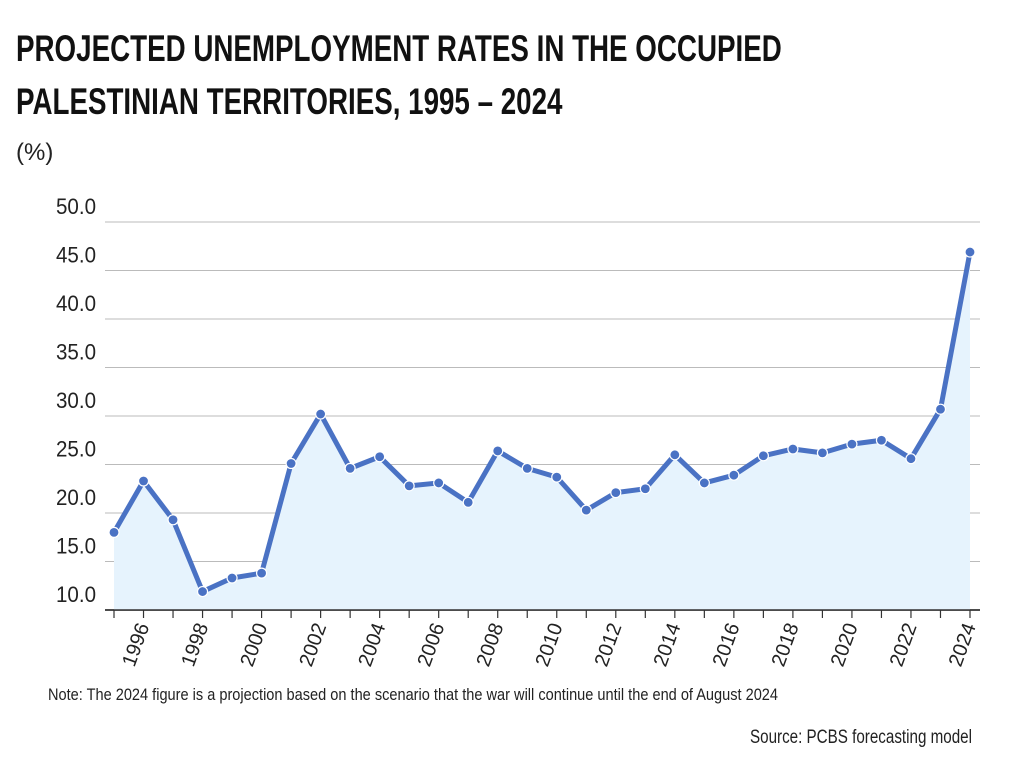  Describe the element at coordinates (76, 400) in the screenshot. I see `y-tick-label: 30.0` at that location.